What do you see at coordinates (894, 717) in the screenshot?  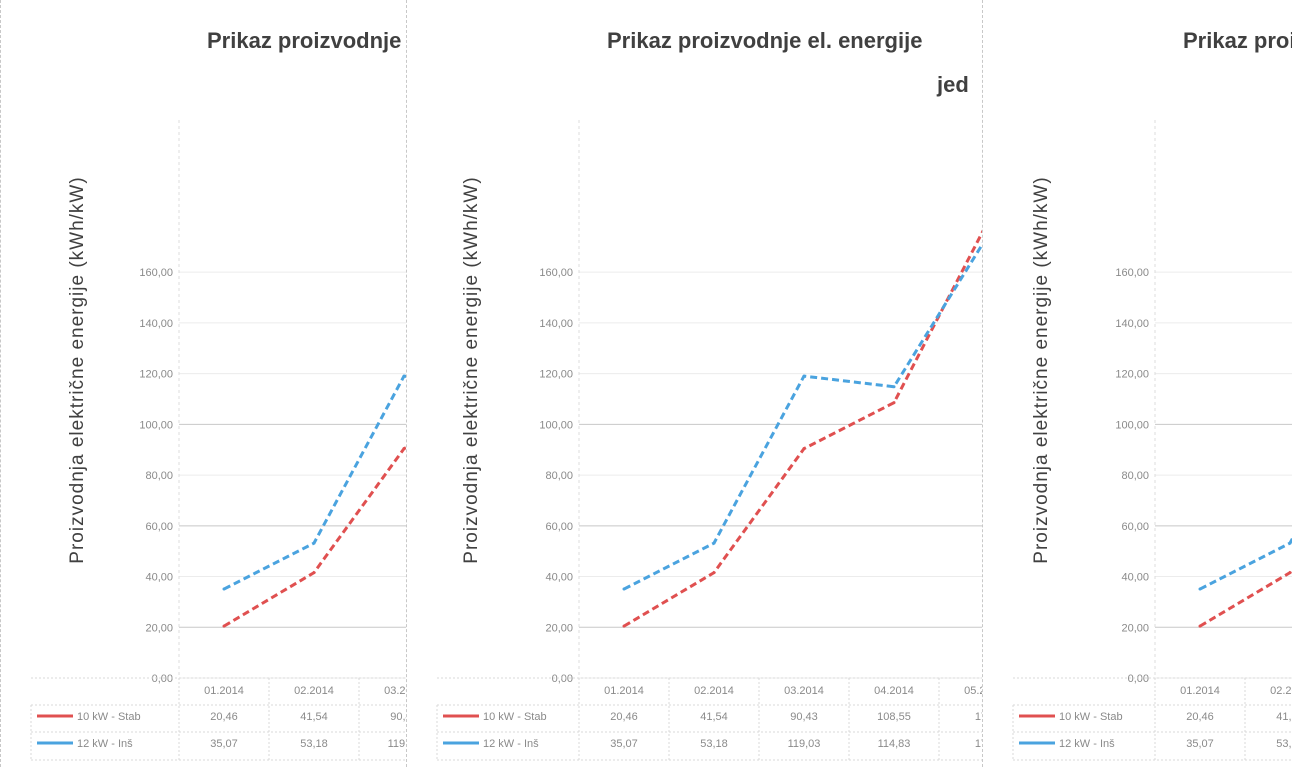 I see `table-value-cell: 108,55` at bounding box center [894, 717].